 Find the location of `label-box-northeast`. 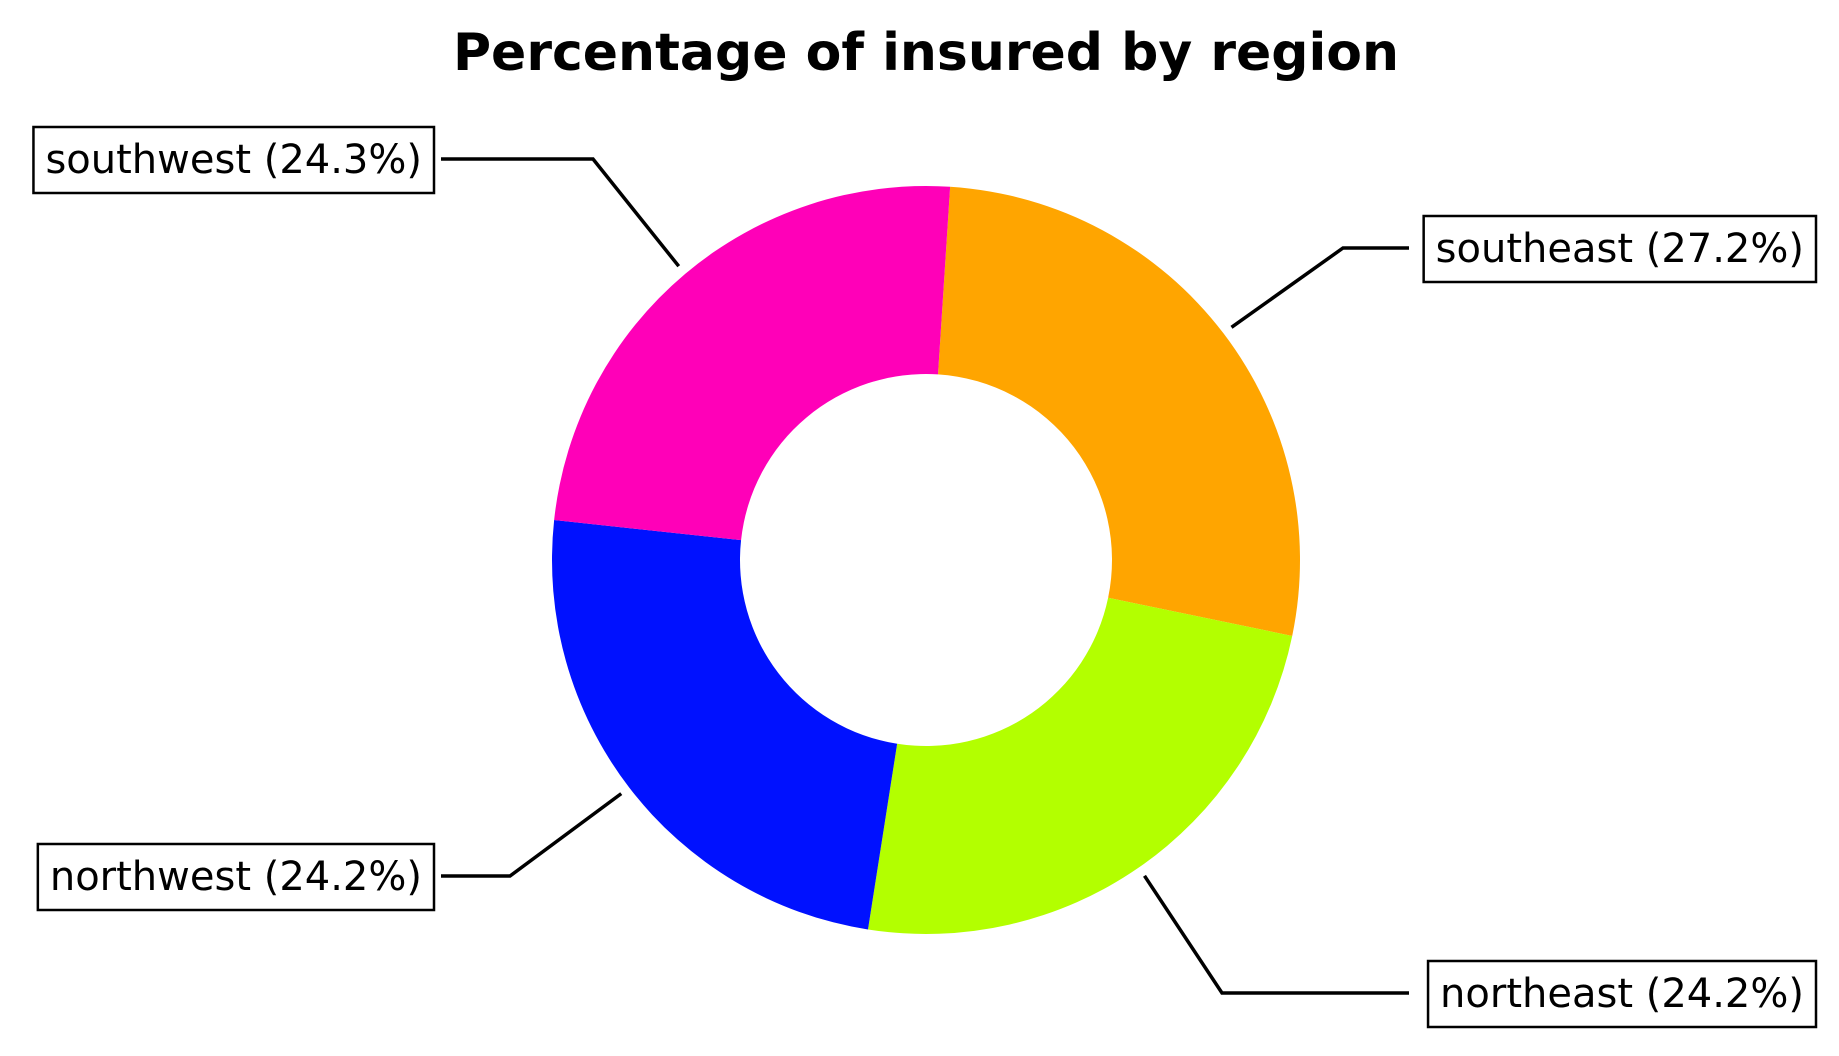

label-box-northeast is located at coordinates (1622, 994).